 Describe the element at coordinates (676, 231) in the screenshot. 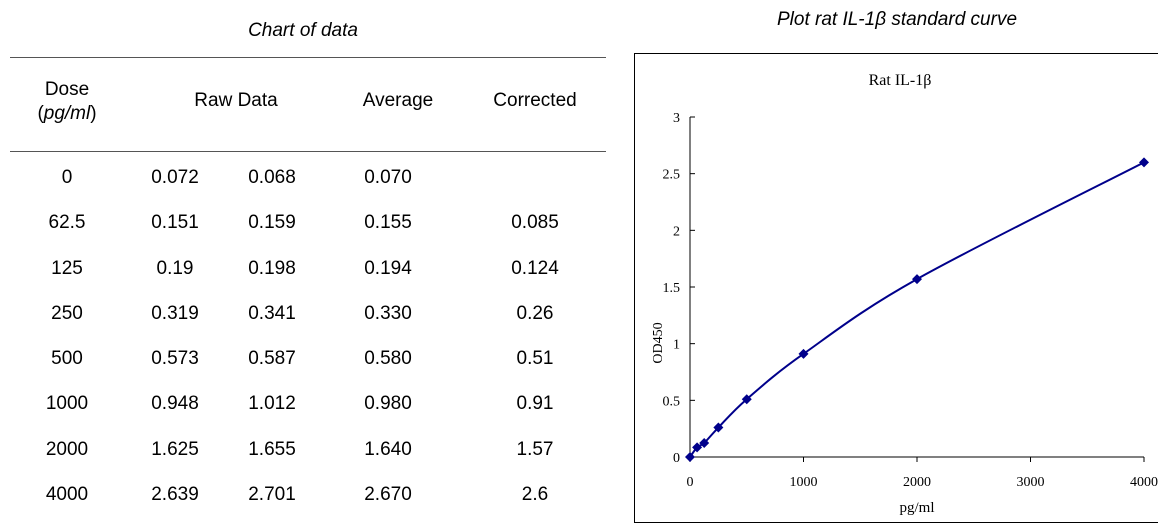

I see `y-tick-label: 2` at that location.